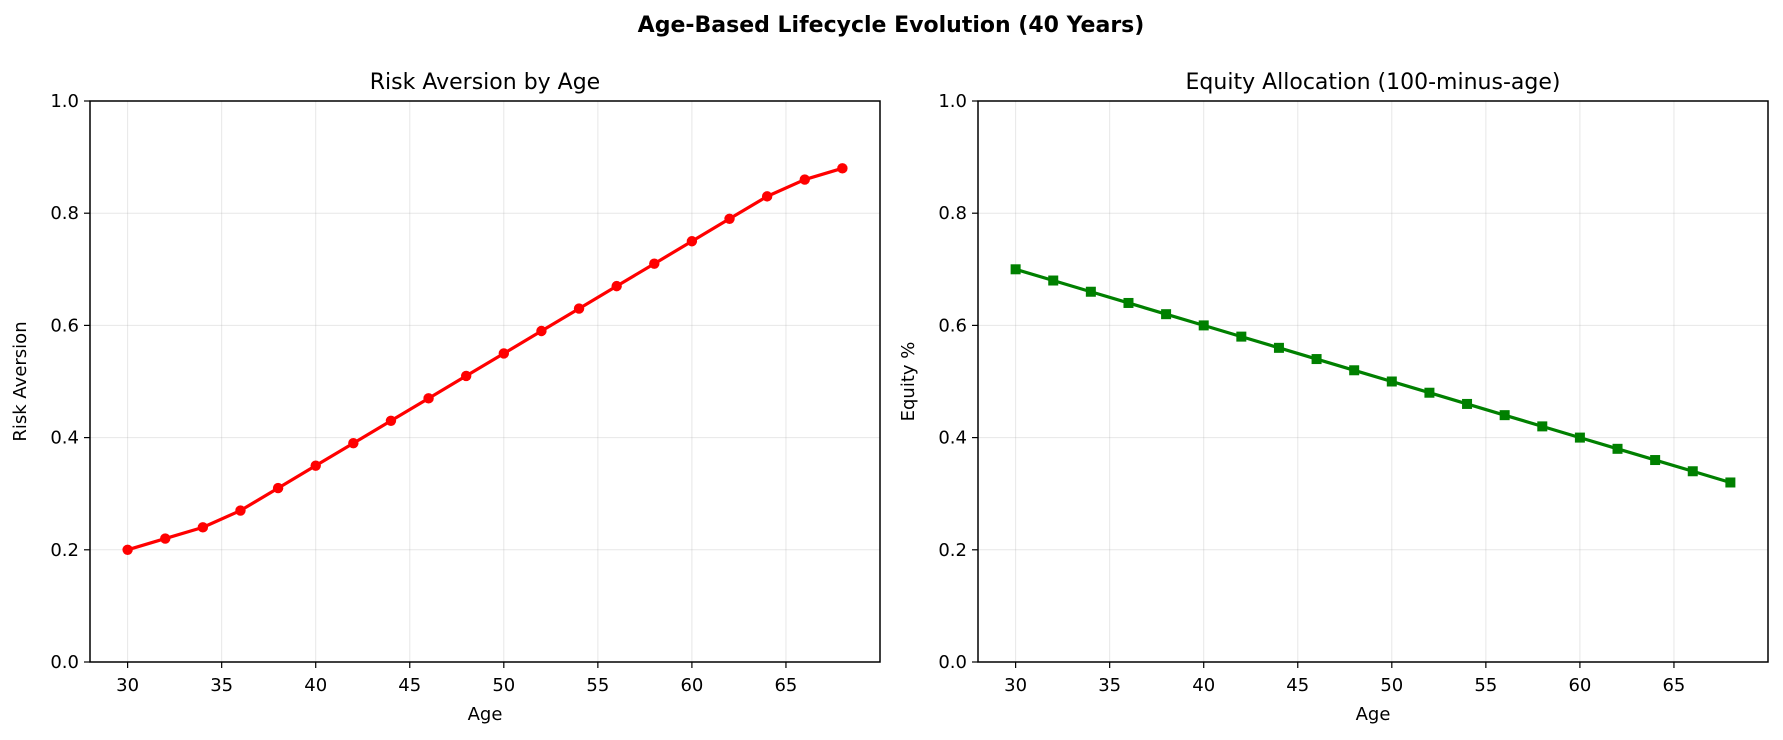  Describe the element at coordinates (1373, 376) in the screenshot. I see `equity-line` at that location.